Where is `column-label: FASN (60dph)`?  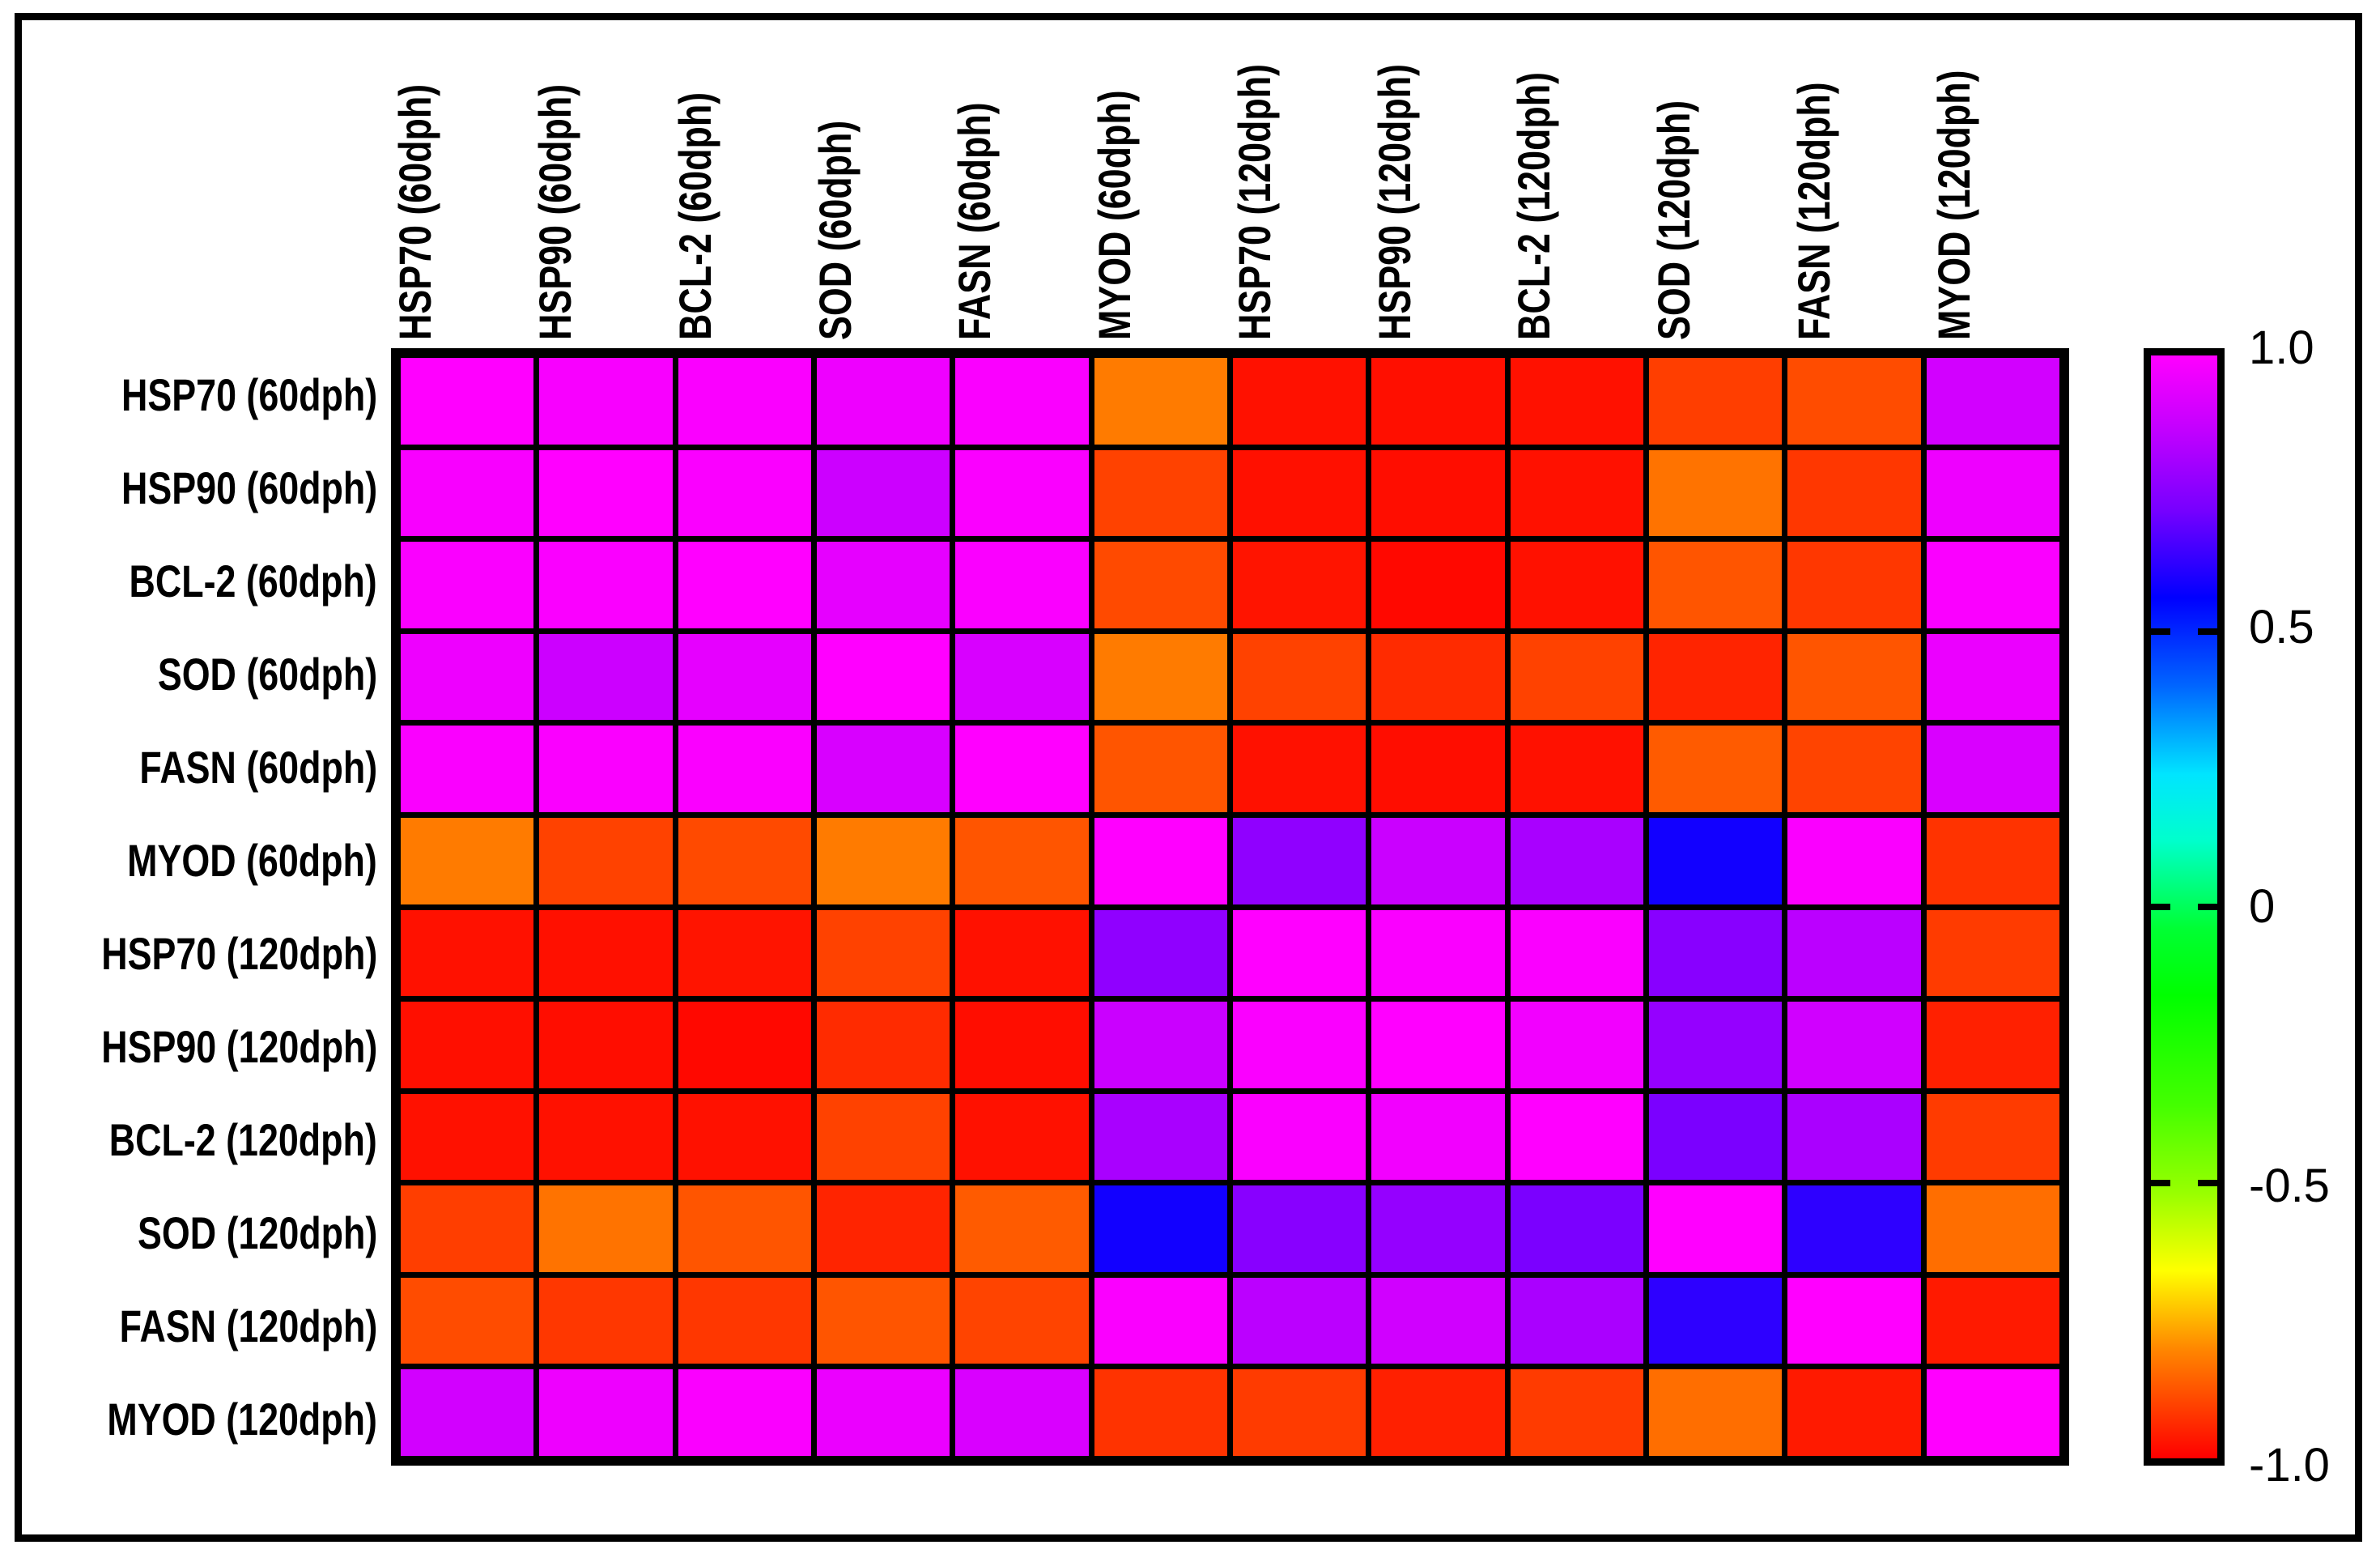 column-label: FASN (60dph) is located at coordinates (1020, 170).